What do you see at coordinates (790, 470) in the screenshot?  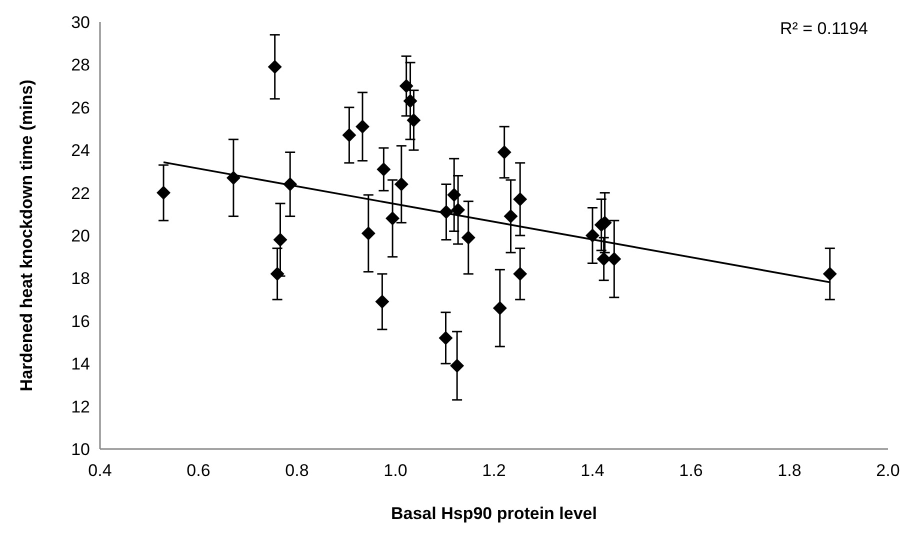 I see `x-tick-label: 1.8` at bounding box center [790, 470].